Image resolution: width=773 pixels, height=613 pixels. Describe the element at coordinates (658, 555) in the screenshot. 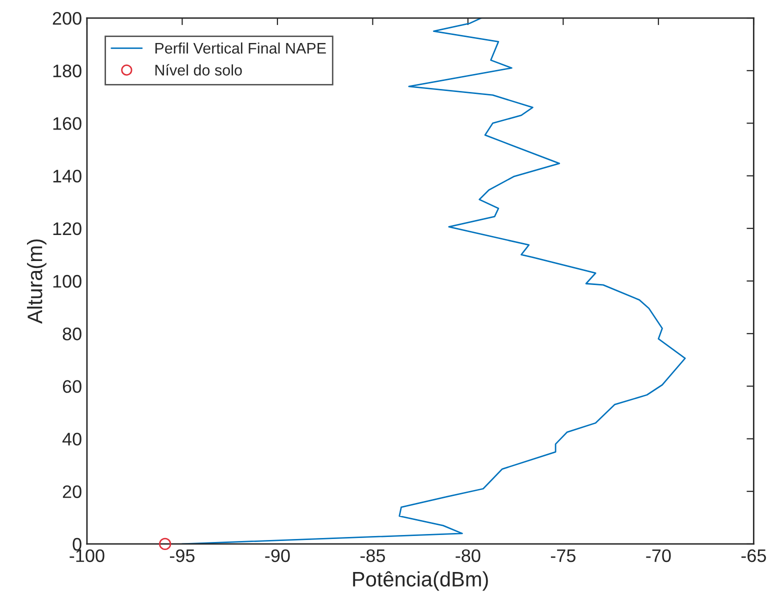

I see `x-tick-label: -70` at that location.